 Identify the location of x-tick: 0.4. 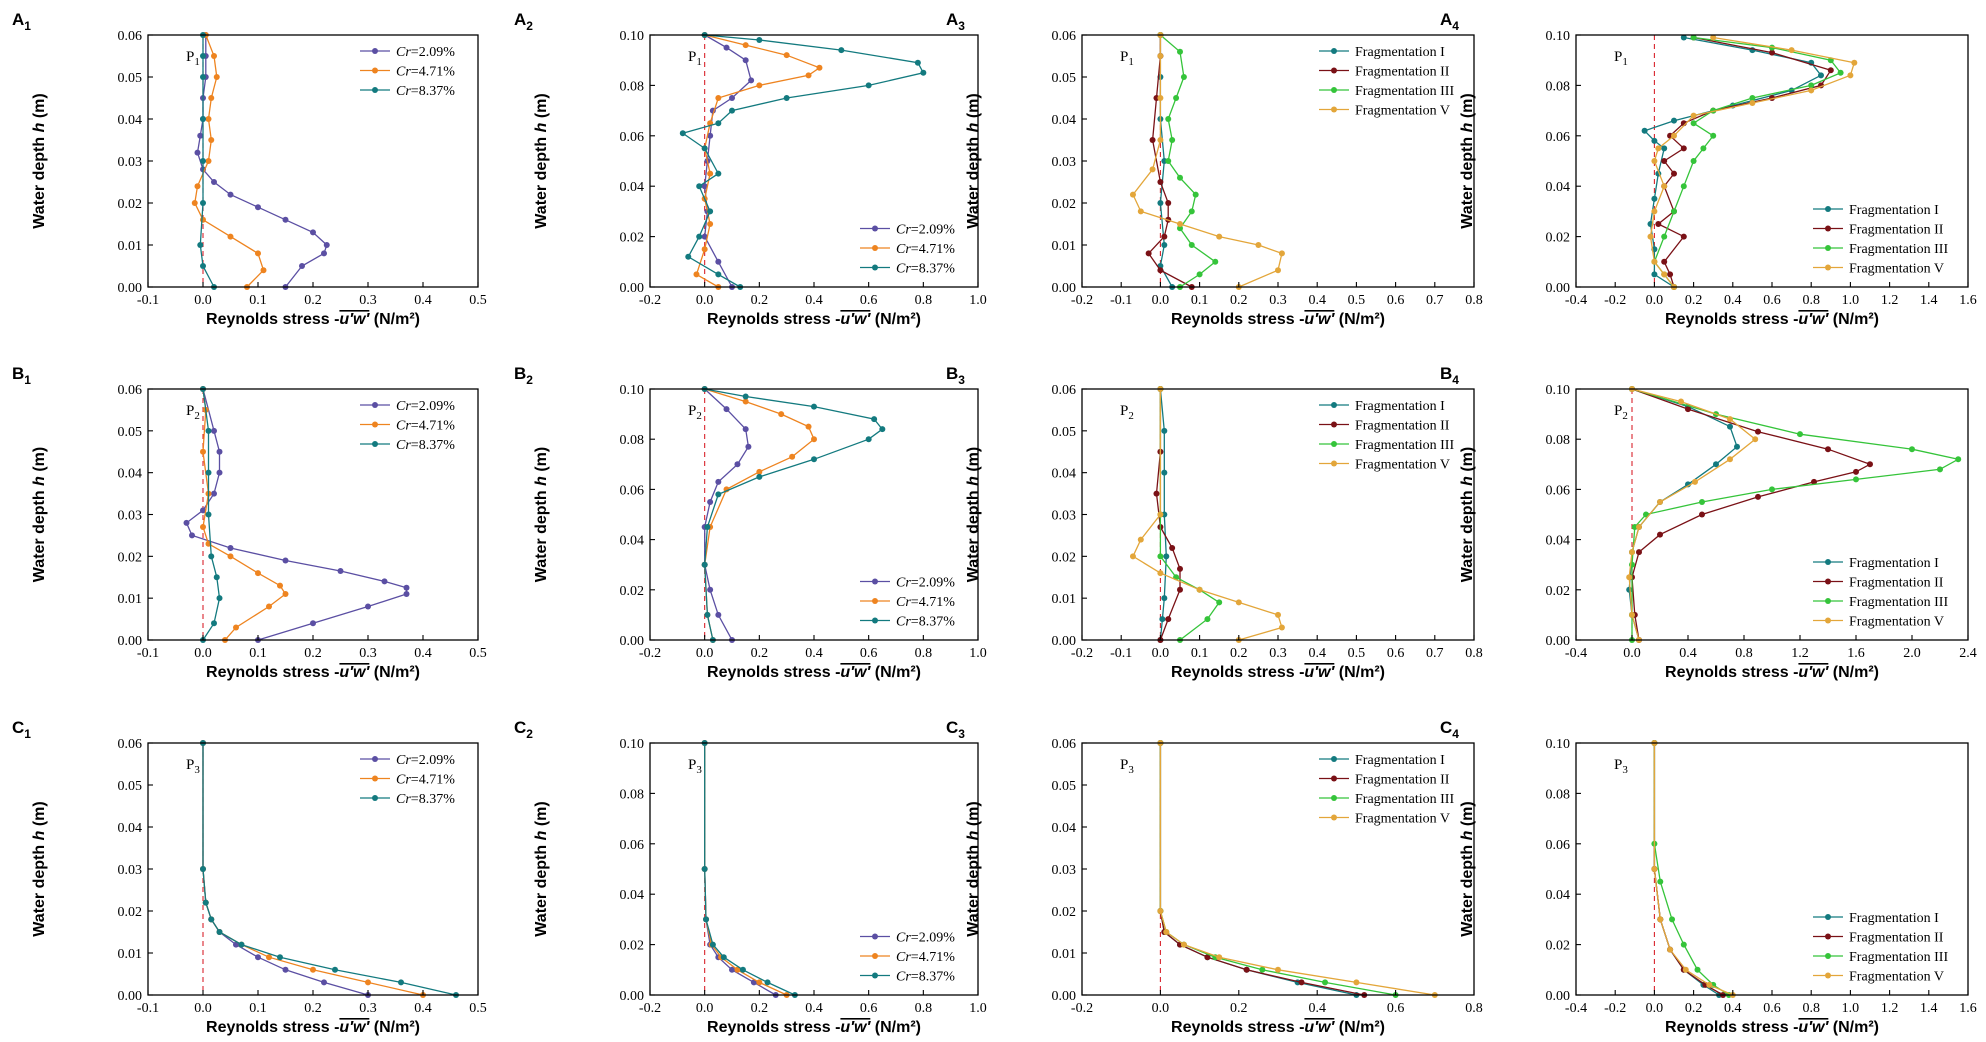
(1317, 295).